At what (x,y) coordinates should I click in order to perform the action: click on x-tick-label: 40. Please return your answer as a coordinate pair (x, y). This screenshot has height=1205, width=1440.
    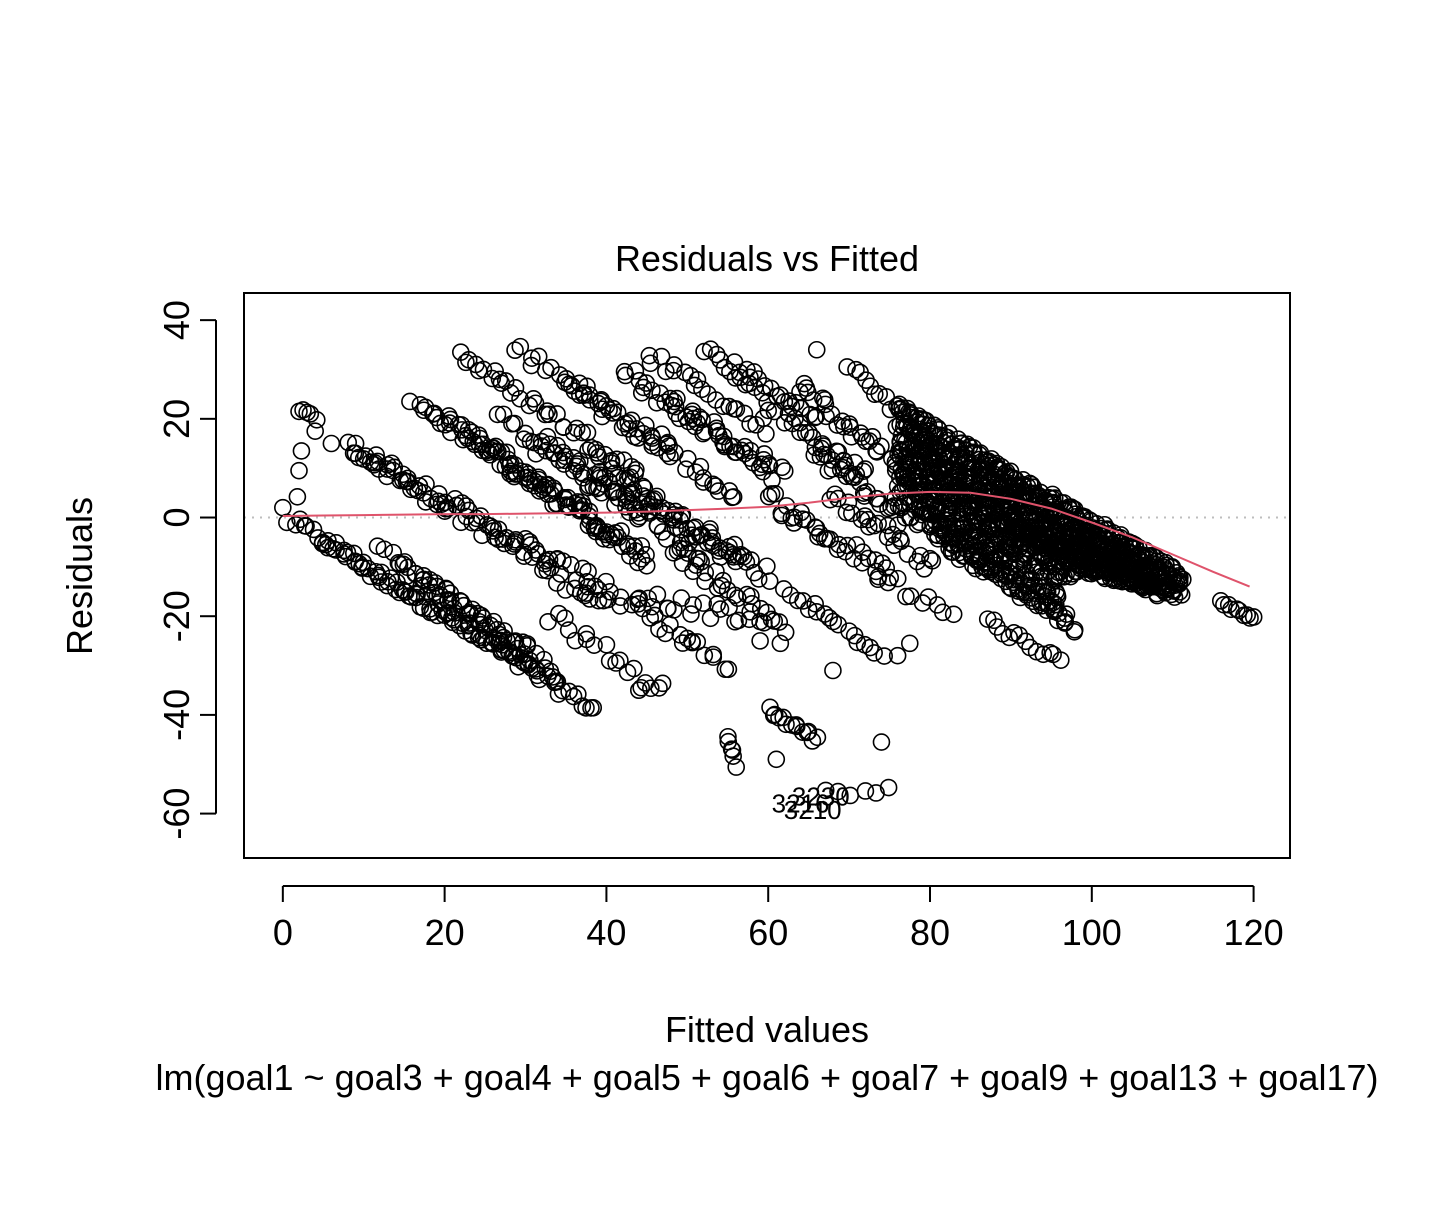
    Looking at the image, I should click on (606, 932).